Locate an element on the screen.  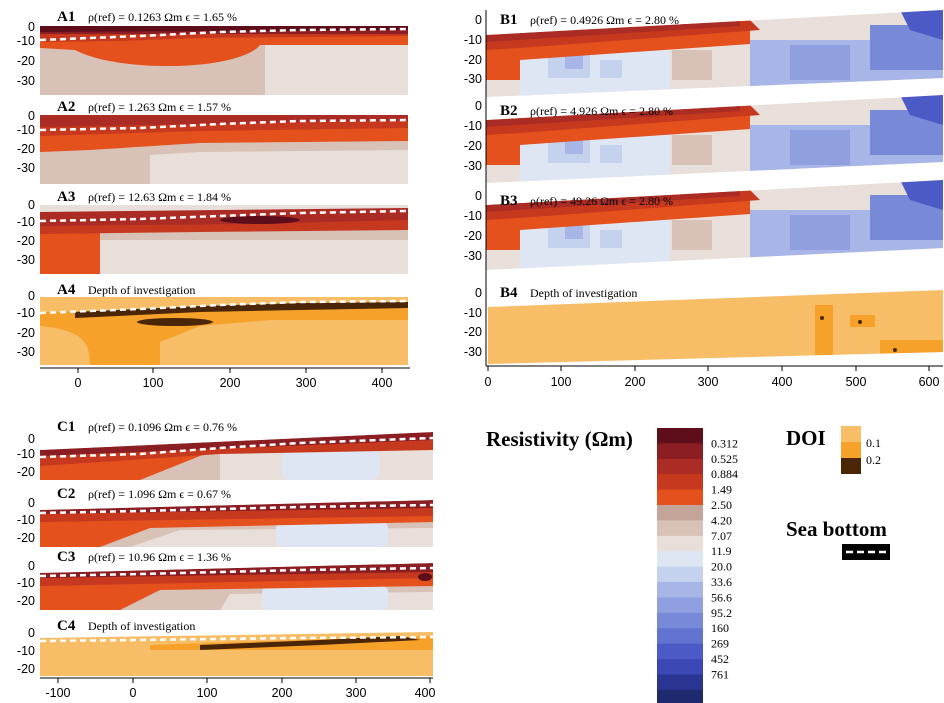
panel-A4 is located at coordinates (224, 331).